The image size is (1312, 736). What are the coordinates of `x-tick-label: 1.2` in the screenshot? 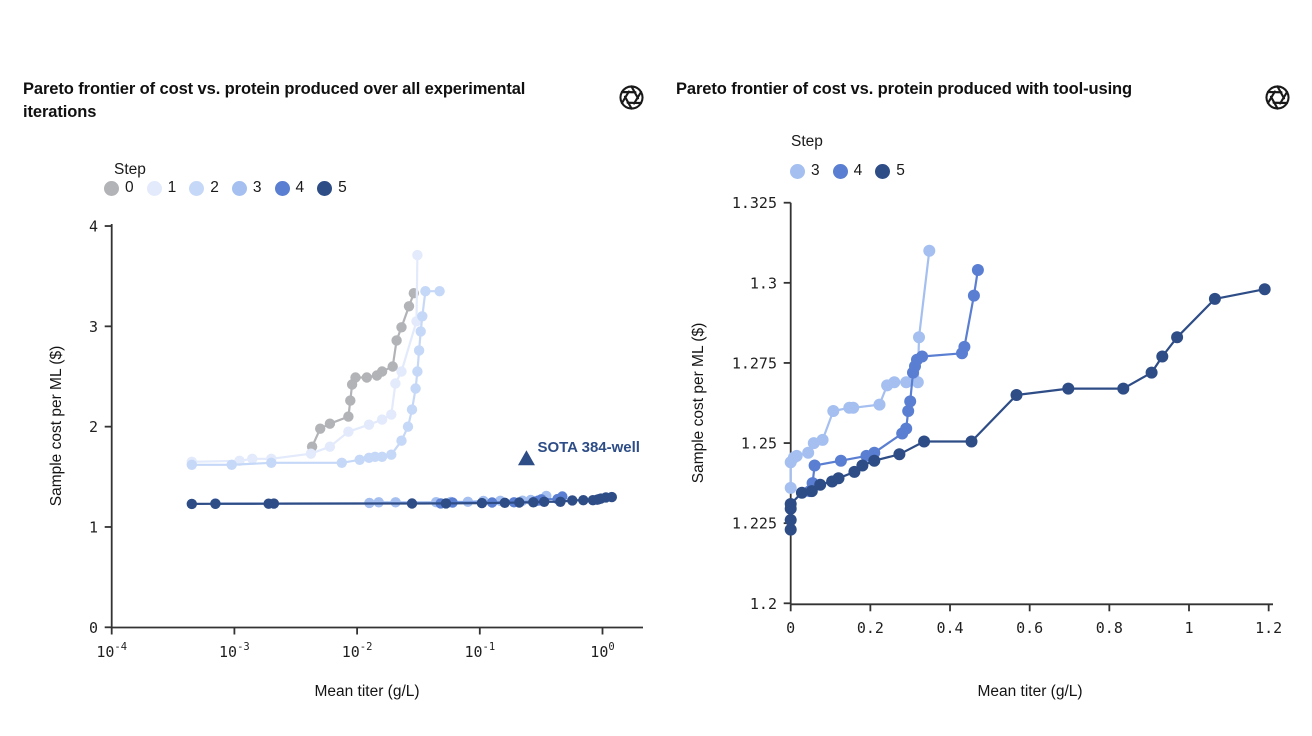 It's located at (1268, 628).